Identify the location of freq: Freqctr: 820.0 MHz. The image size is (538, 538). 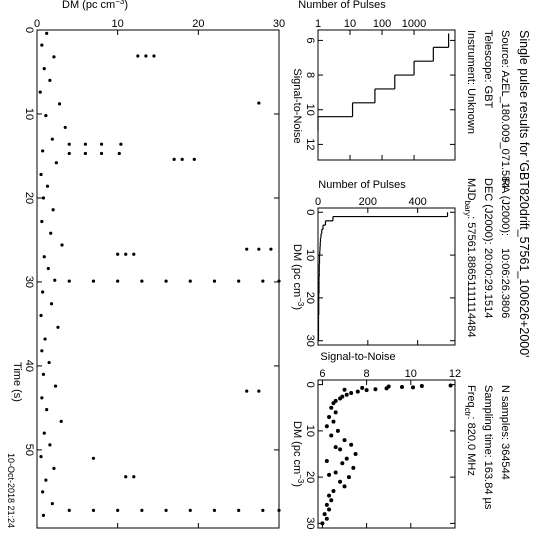
(470, 430).